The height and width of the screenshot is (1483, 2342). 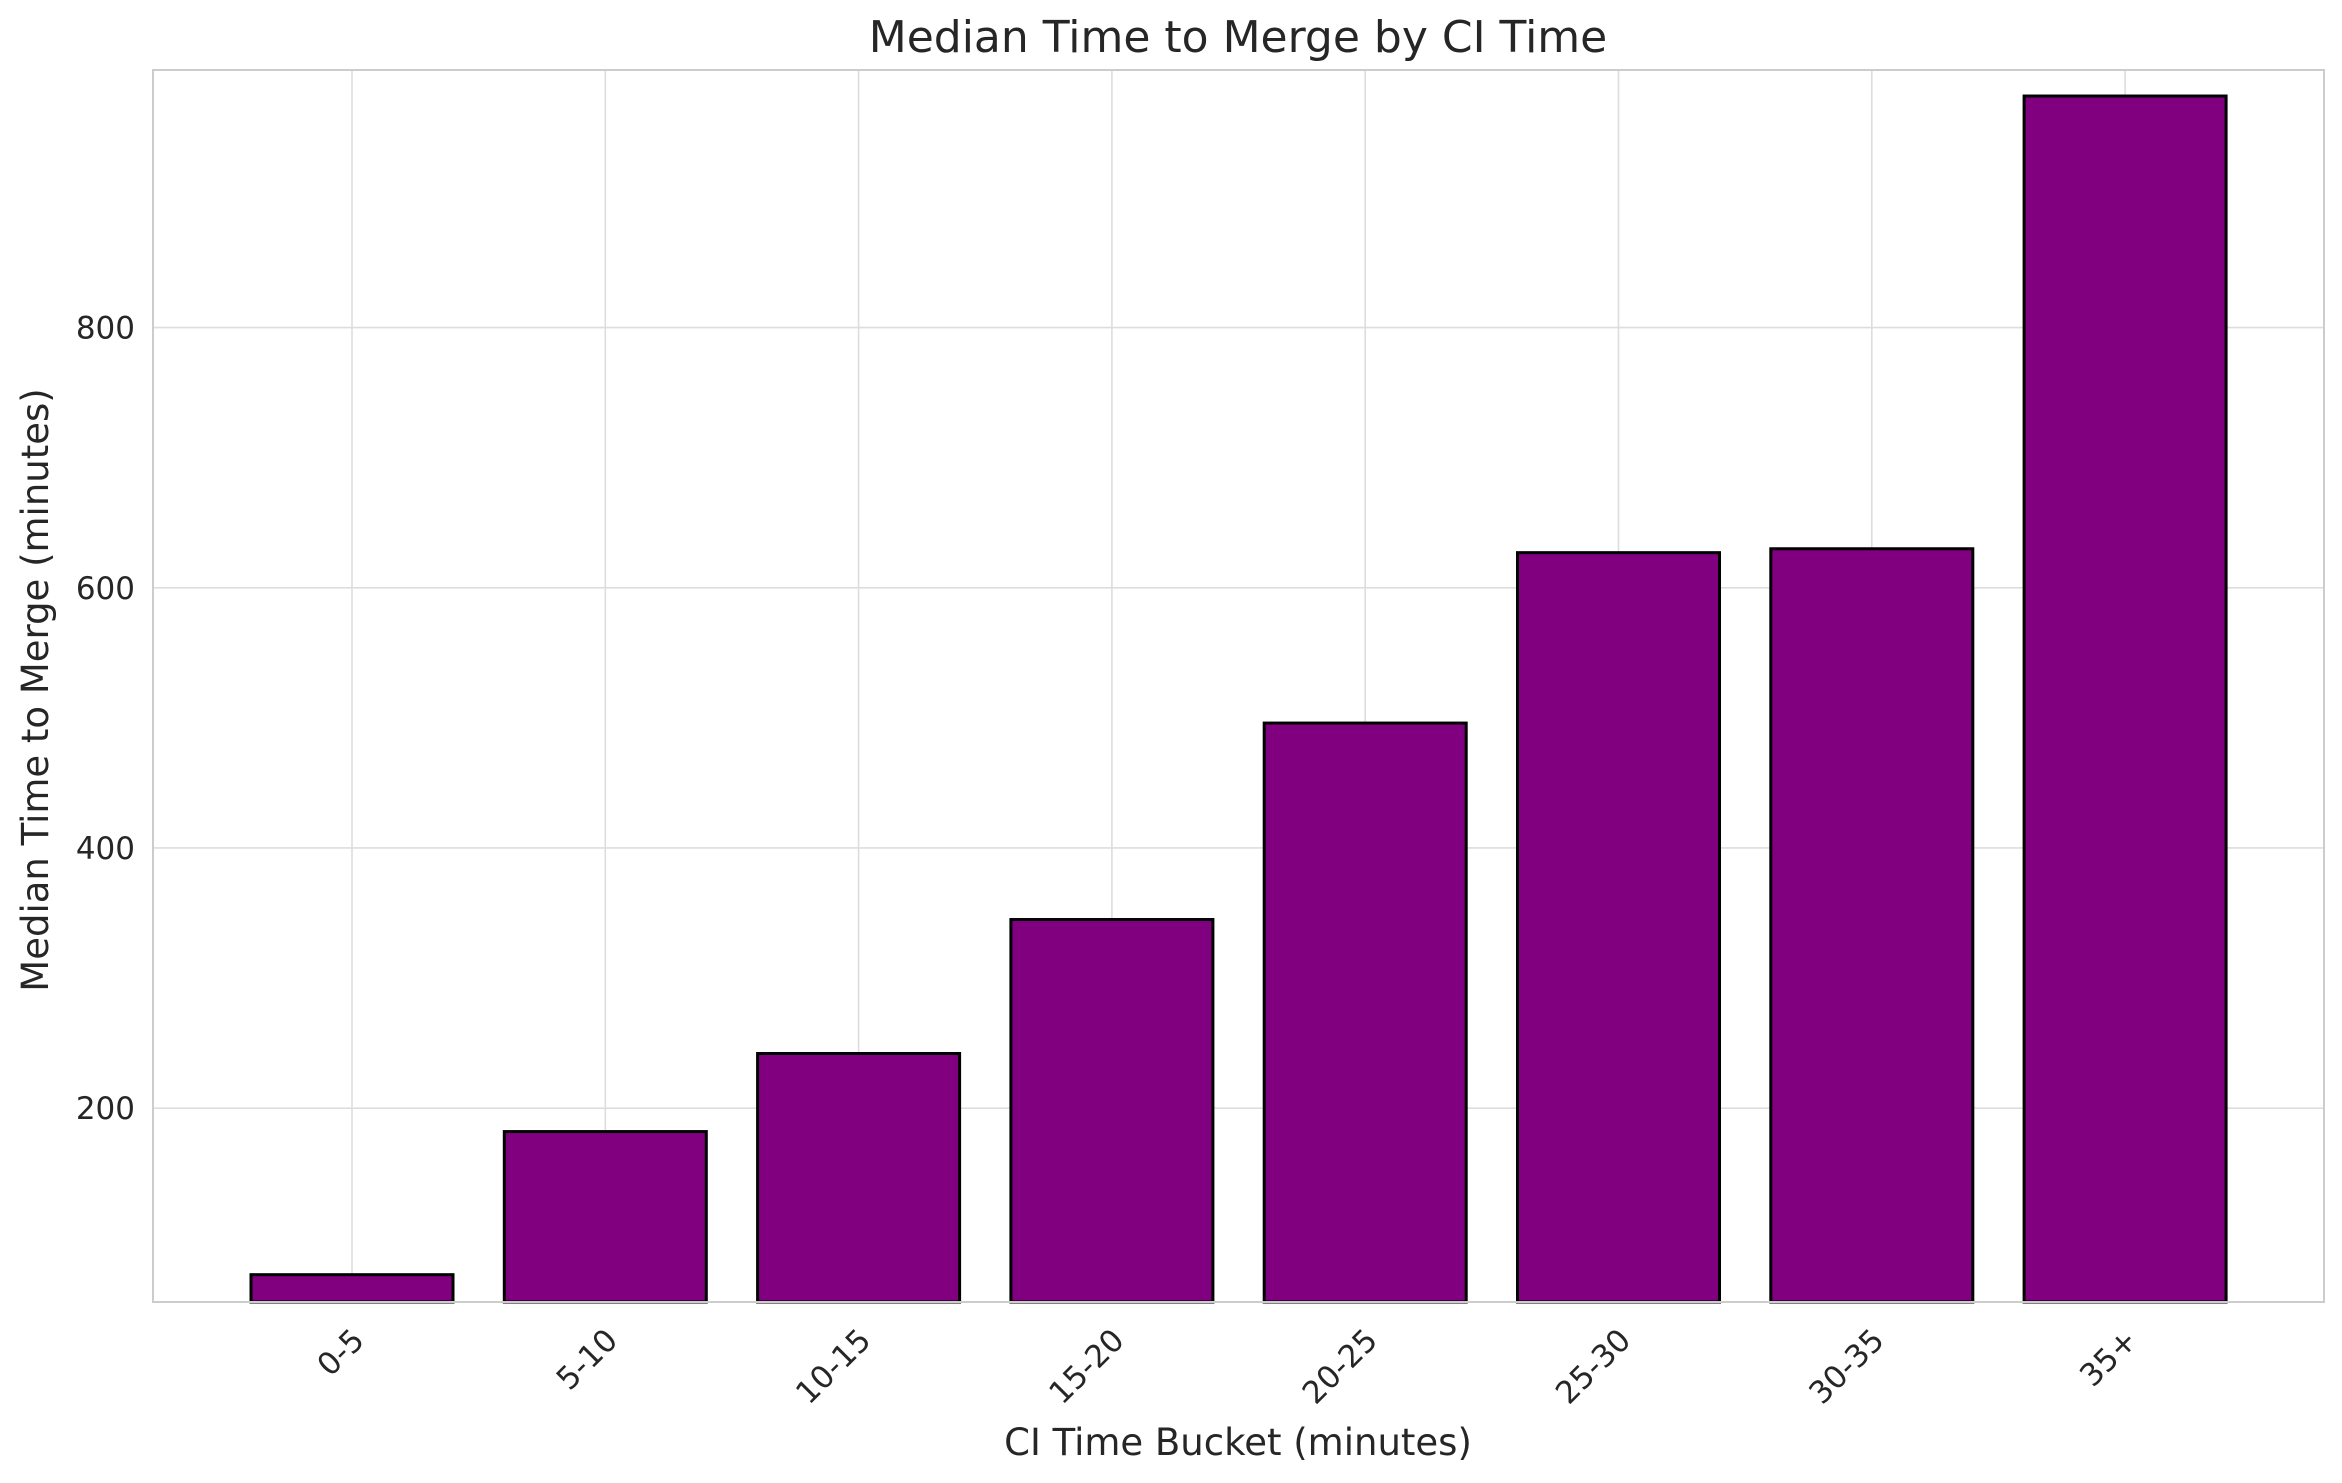 What do you see at coordinates (1238, 1442) in the screenshot?
I see `x-axis-label: CI Time Bucket (minutes)` at bounding box center [1238, 1442].